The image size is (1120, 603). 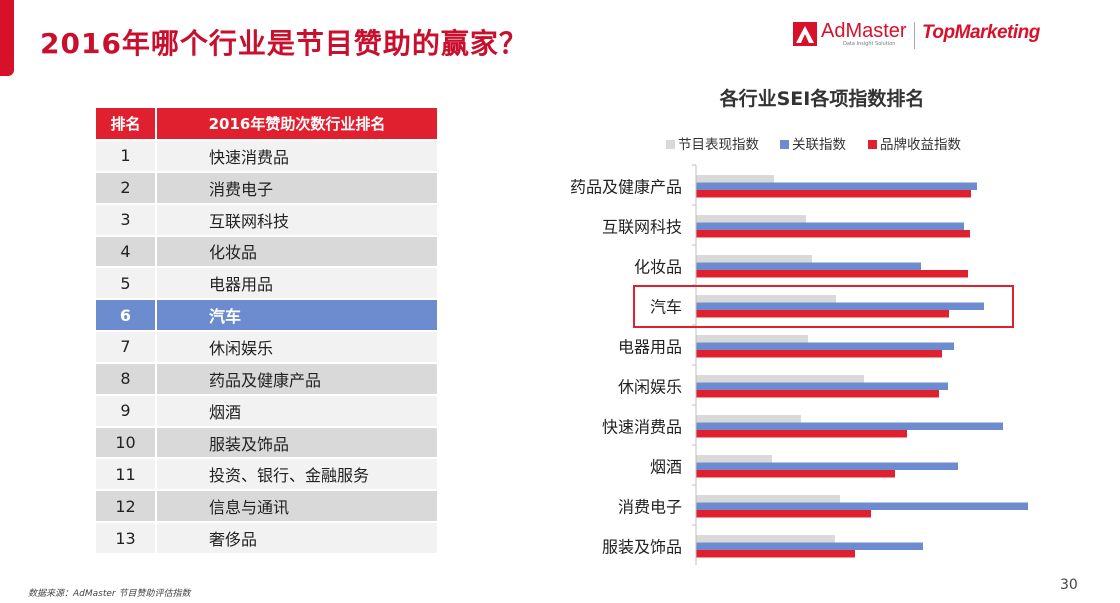 What do you see at coordinates (666, 466) in the screenshot?
I see `category-label: 烟酒` at bounding box center [666, 466].